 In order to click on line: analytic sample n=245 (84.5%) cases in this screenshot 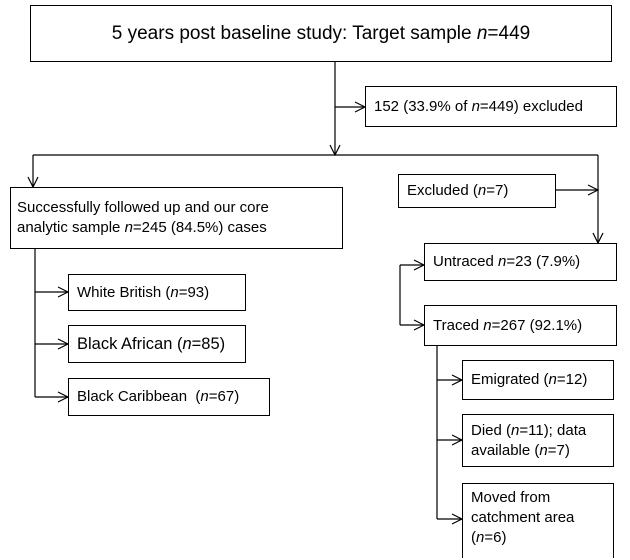, I will do `click(175, 228)`.